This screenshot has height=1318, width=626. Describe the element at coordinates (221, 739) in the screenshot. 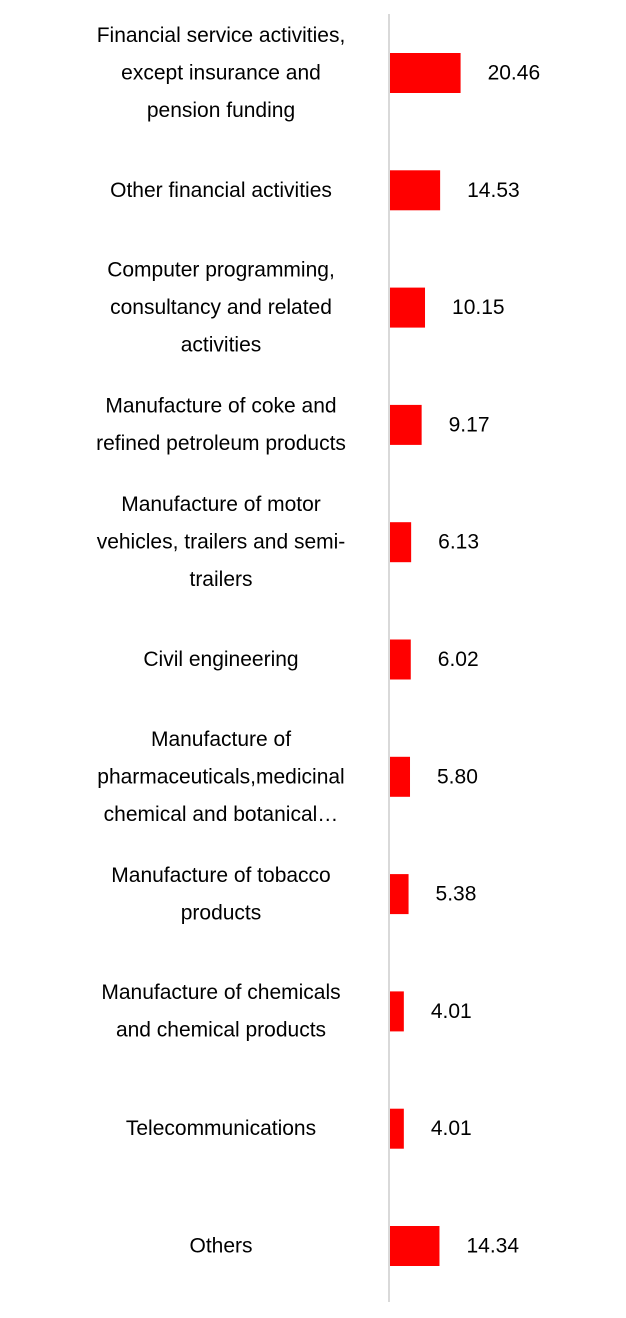

I see `category-label-line: Manufacture of` at that location.